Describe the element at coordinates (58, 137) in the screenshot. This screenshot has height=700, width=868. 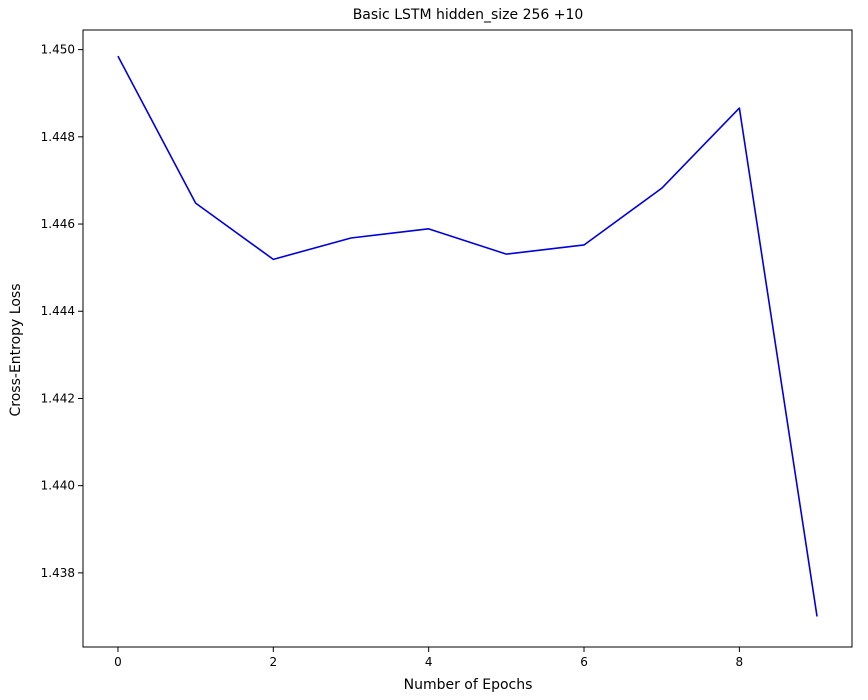
I see `y-tick-label: 1.448` at that location.